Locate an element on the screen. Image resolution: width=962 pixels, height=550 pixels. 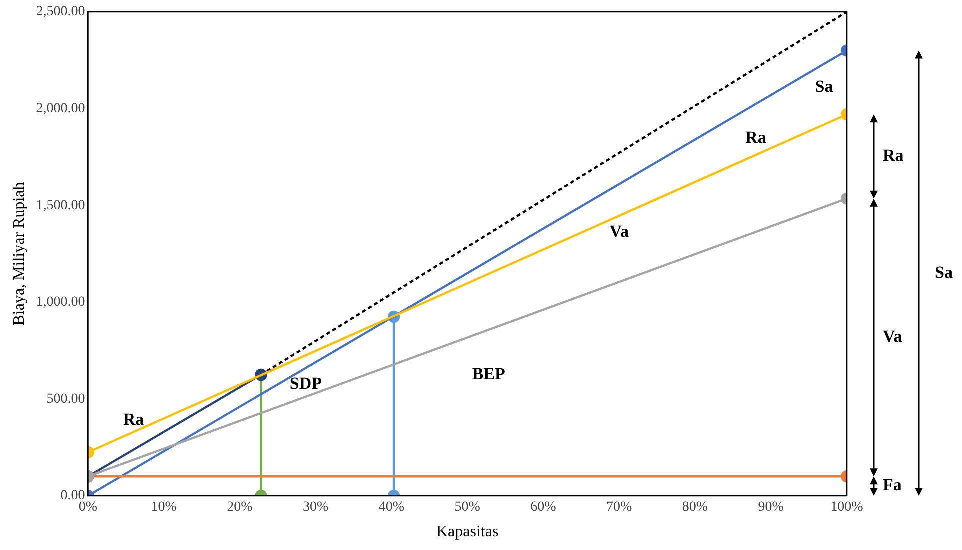
annotation: SDP is located at coordinates (306, 384).